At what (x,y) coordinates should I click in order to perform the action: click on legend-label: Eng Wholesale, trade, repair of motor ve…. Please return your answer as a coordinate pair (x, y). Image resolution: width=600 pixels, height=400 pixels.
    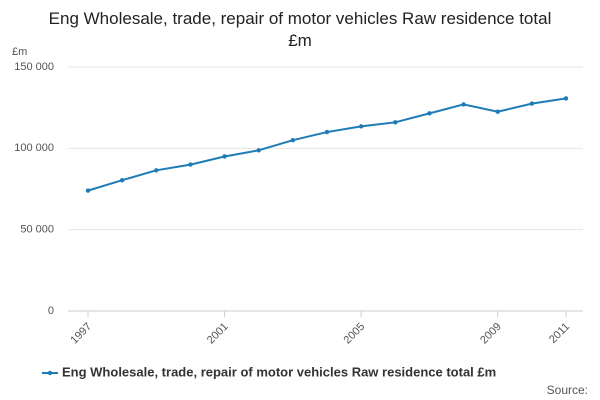
    Looking at the image, I should click on (279, 371).